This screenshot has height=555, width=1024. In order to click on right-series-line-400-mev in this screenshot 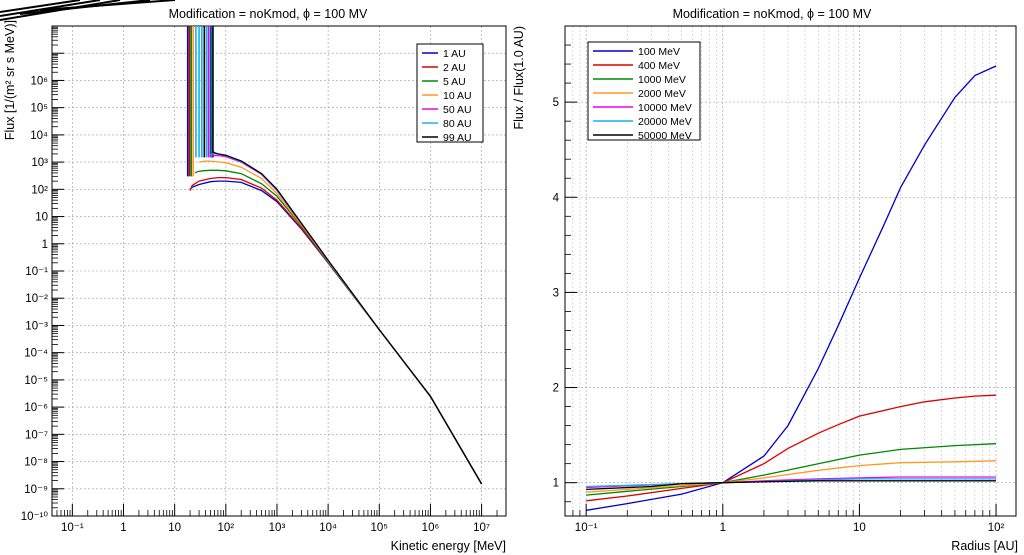, I will do `click(791, 448)`.